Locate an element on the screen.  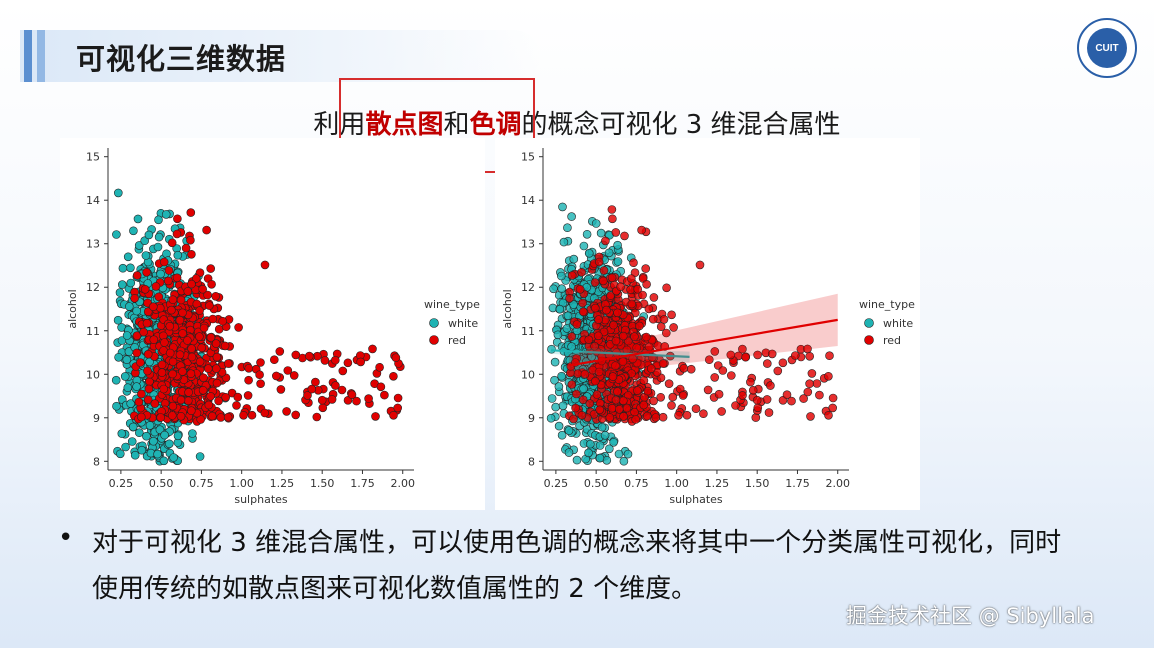
university-logo-icon: CUIT is located at coordinates (1107, 48).